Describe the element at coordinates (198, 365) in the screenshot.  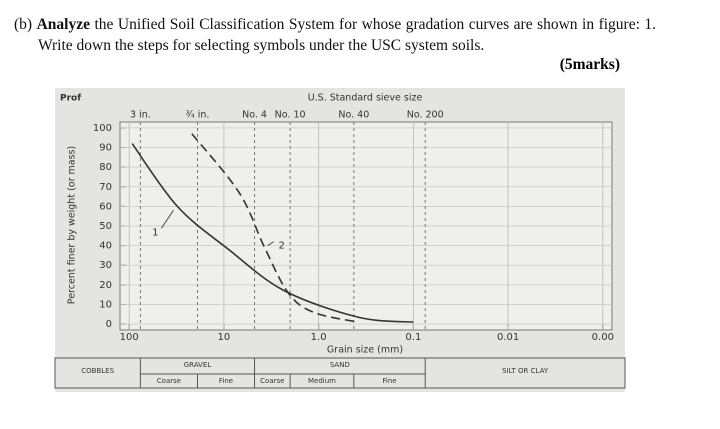
I see `class-name: GRAVEL` at that location.